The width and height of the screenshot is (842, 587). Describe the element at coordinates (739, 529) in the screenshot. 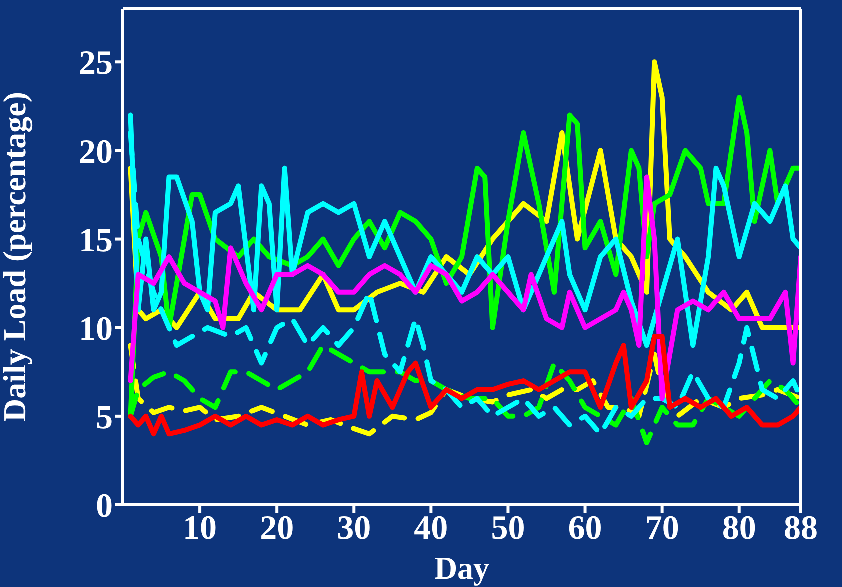

I see `x-tick-label: 80` at that location.